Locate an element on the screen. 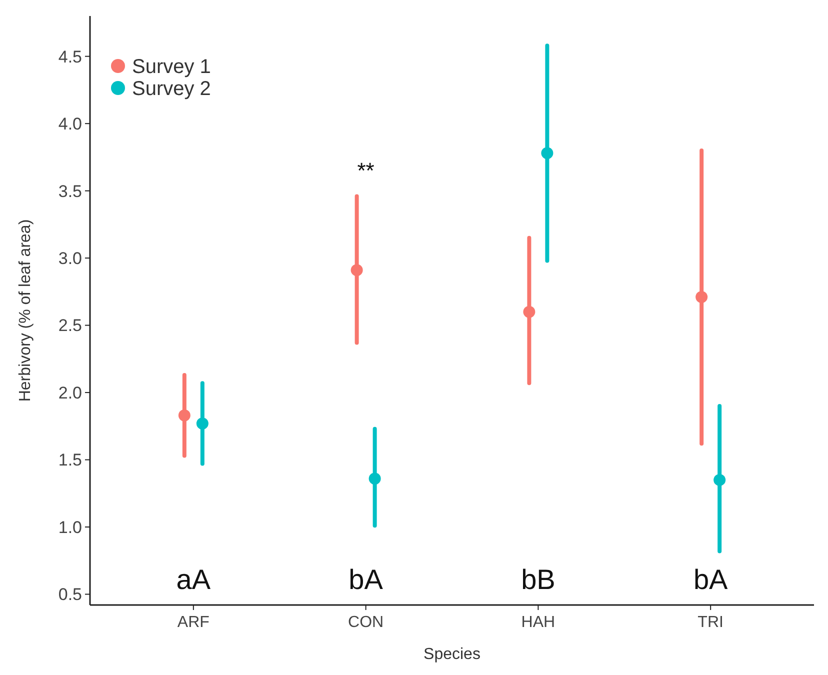 Image resolution: width=828 pixels, height=675 pixels. x-tick-label: ARF is located at coordinates (193, 622).